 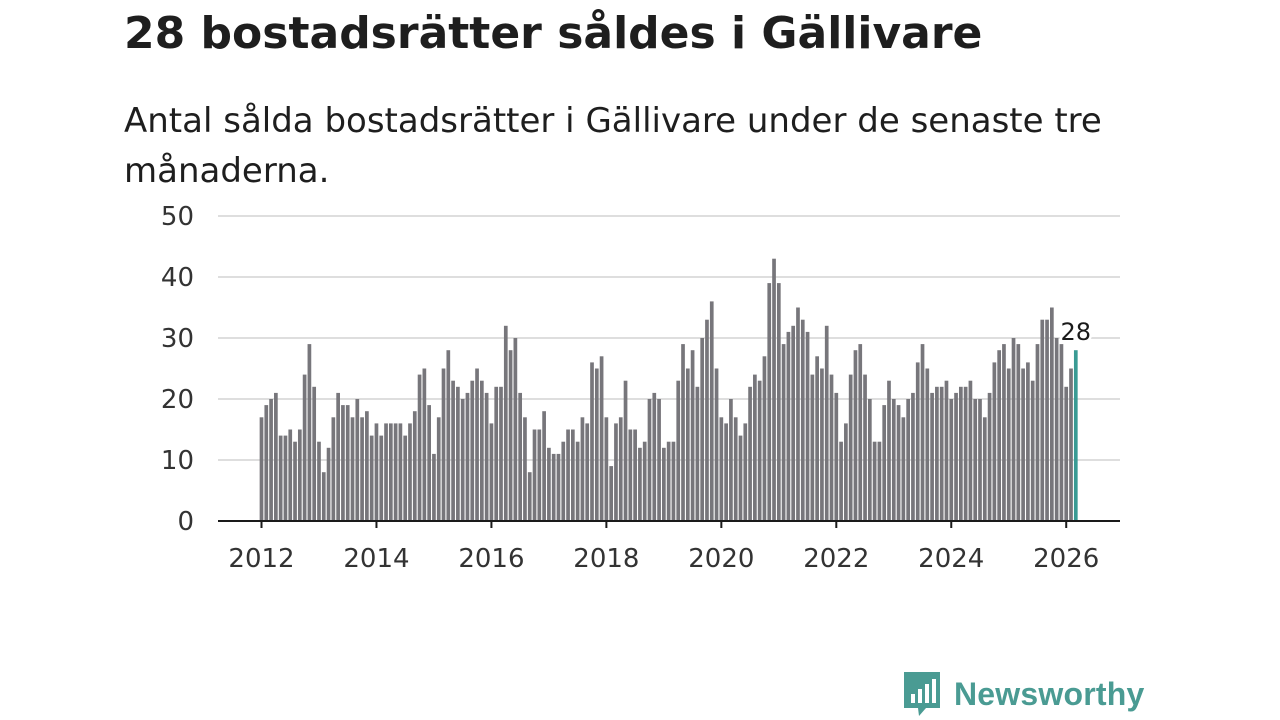 I want to click on x-tick-label: 2024, so click(x=951, y=559).